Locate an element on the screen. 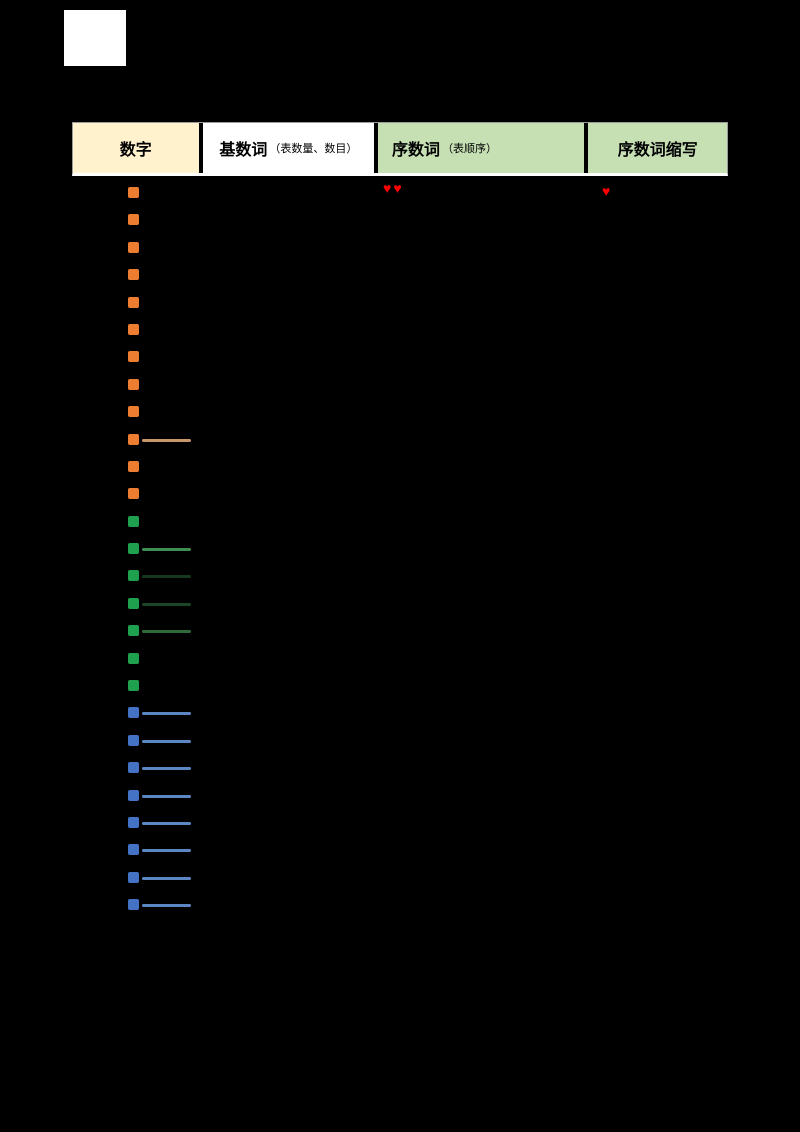 This screenshot has height=1132, width=800. header-cell-ordinal-abbr: 序数词缩写 is located at coordinates (655, 148).